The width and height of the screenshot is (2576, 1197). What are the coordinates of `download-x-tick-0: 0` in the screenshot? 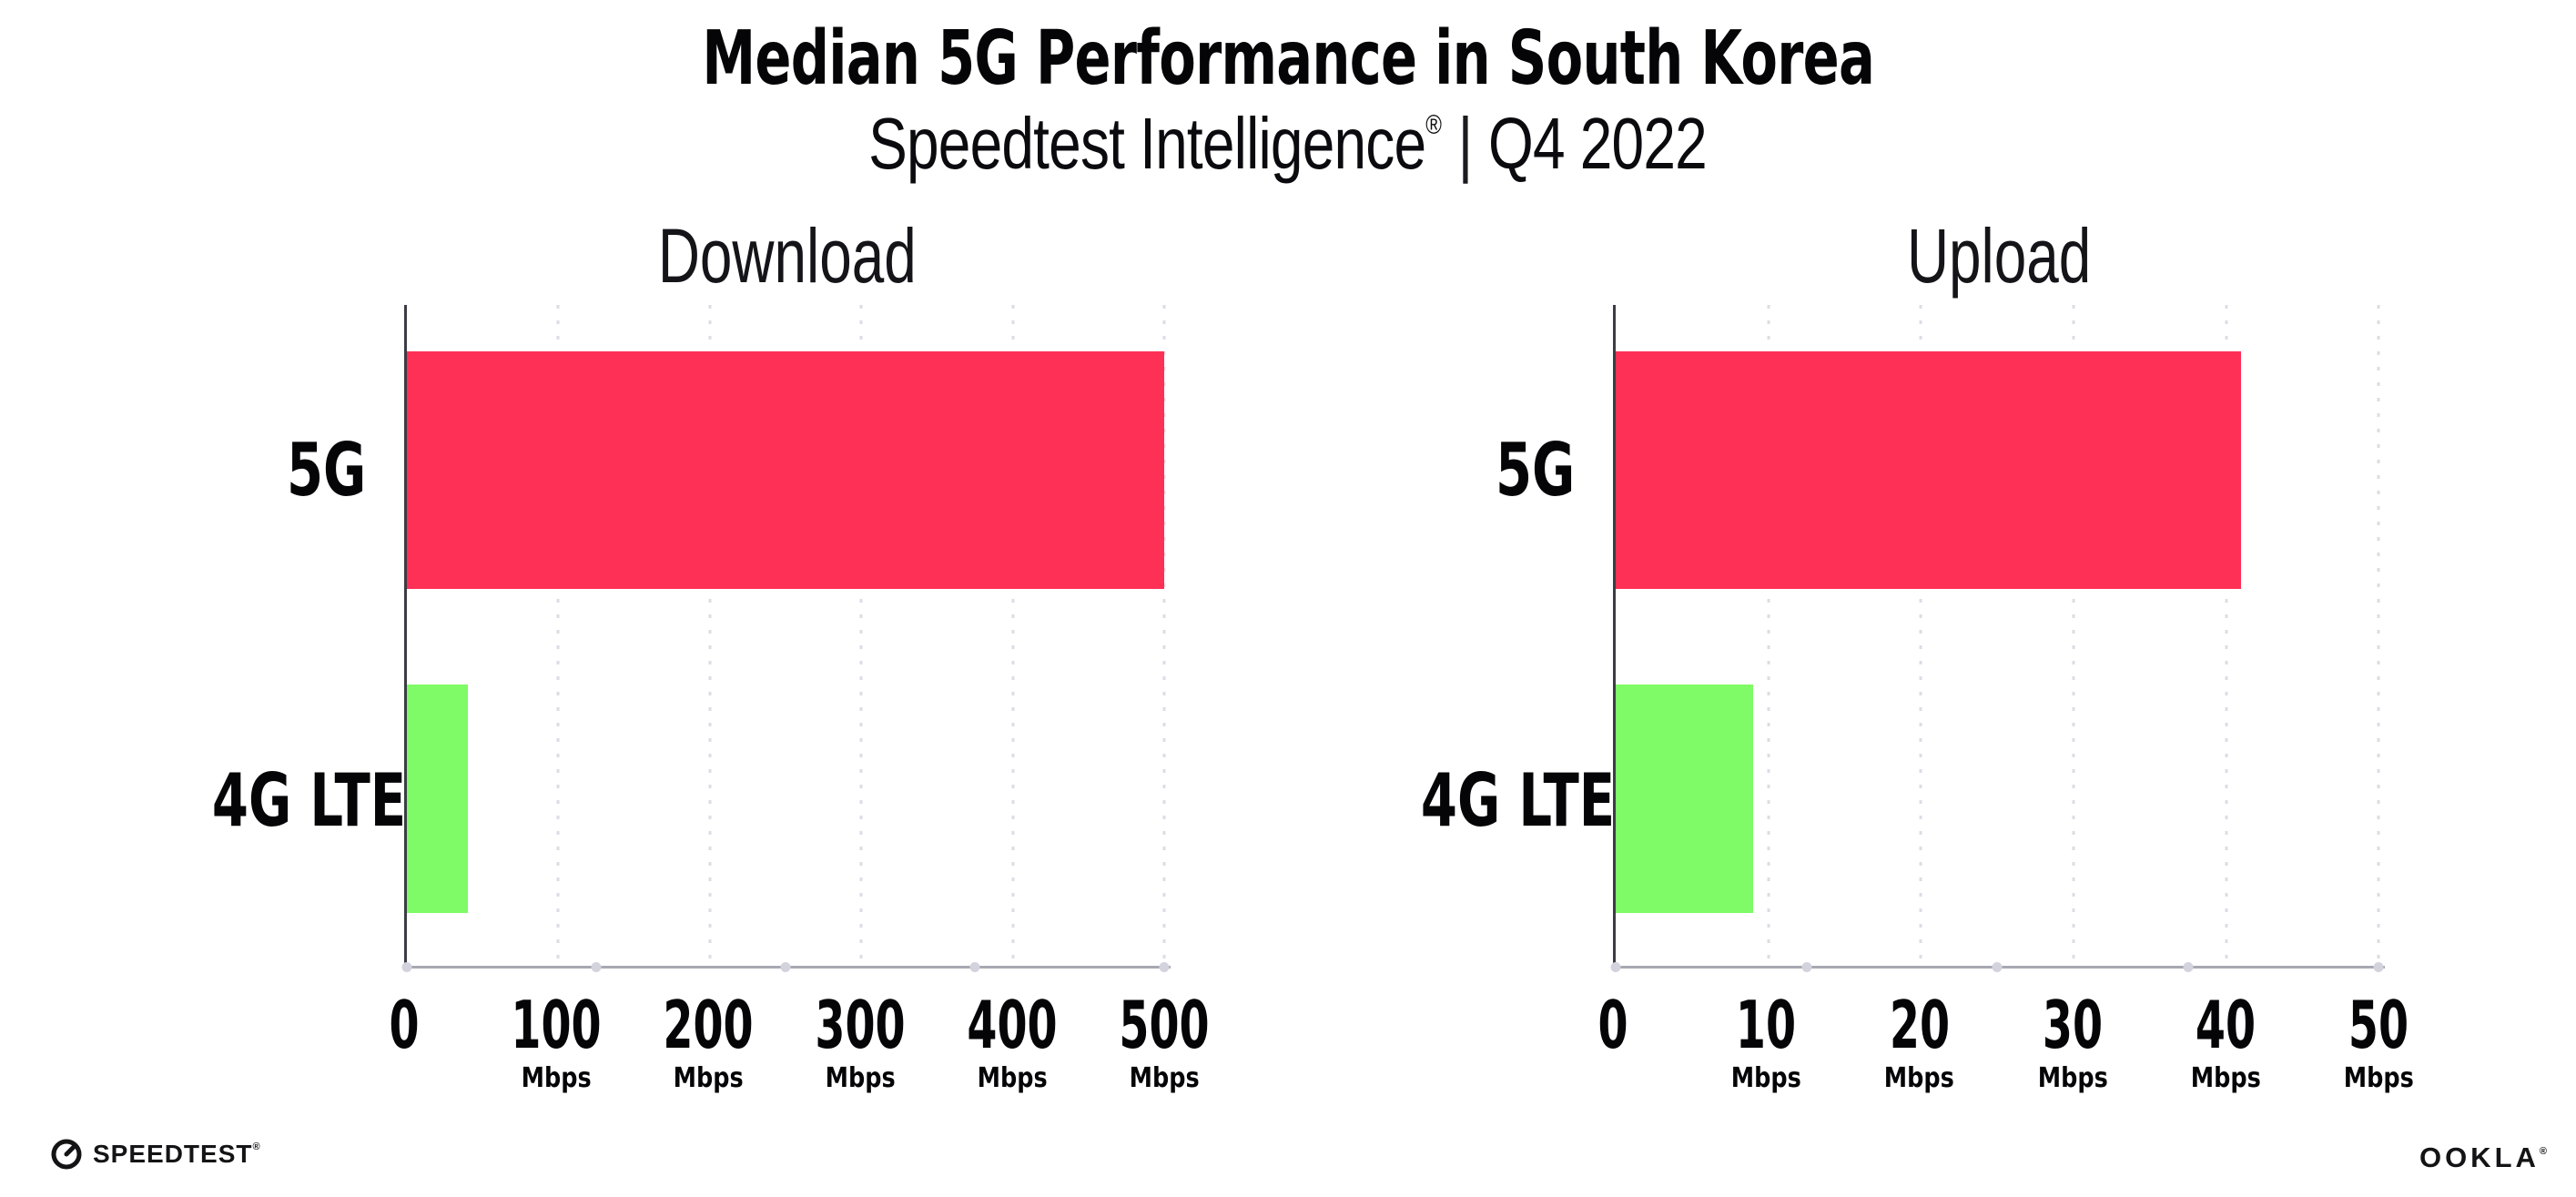 It's located at (404, 1025).